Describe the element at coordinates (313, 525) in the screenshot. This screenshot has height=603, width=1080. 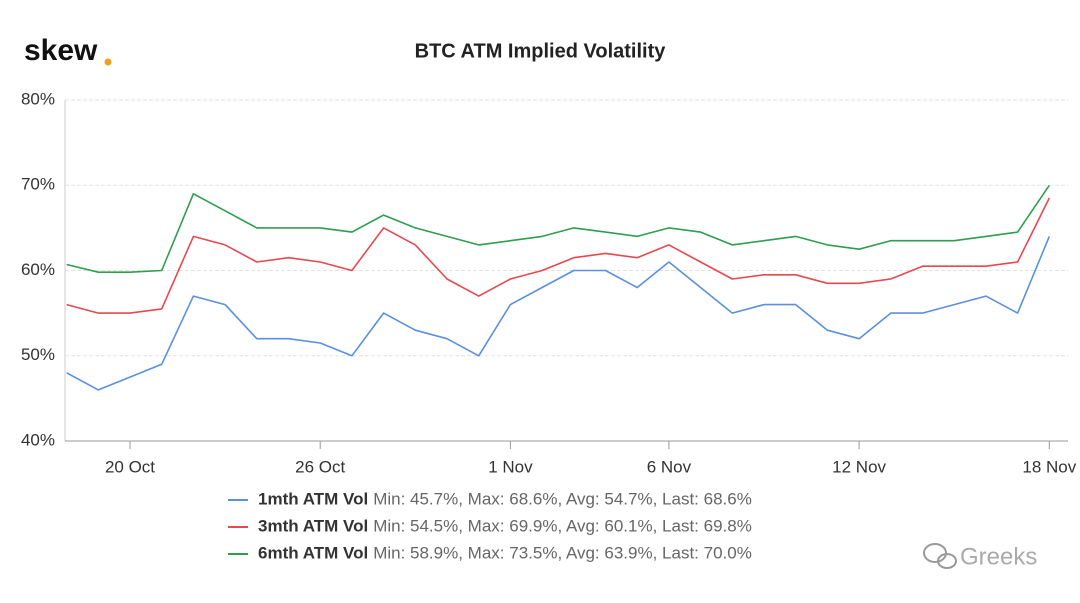
I see `legend-label: 3mth ATM Vol` at that location.